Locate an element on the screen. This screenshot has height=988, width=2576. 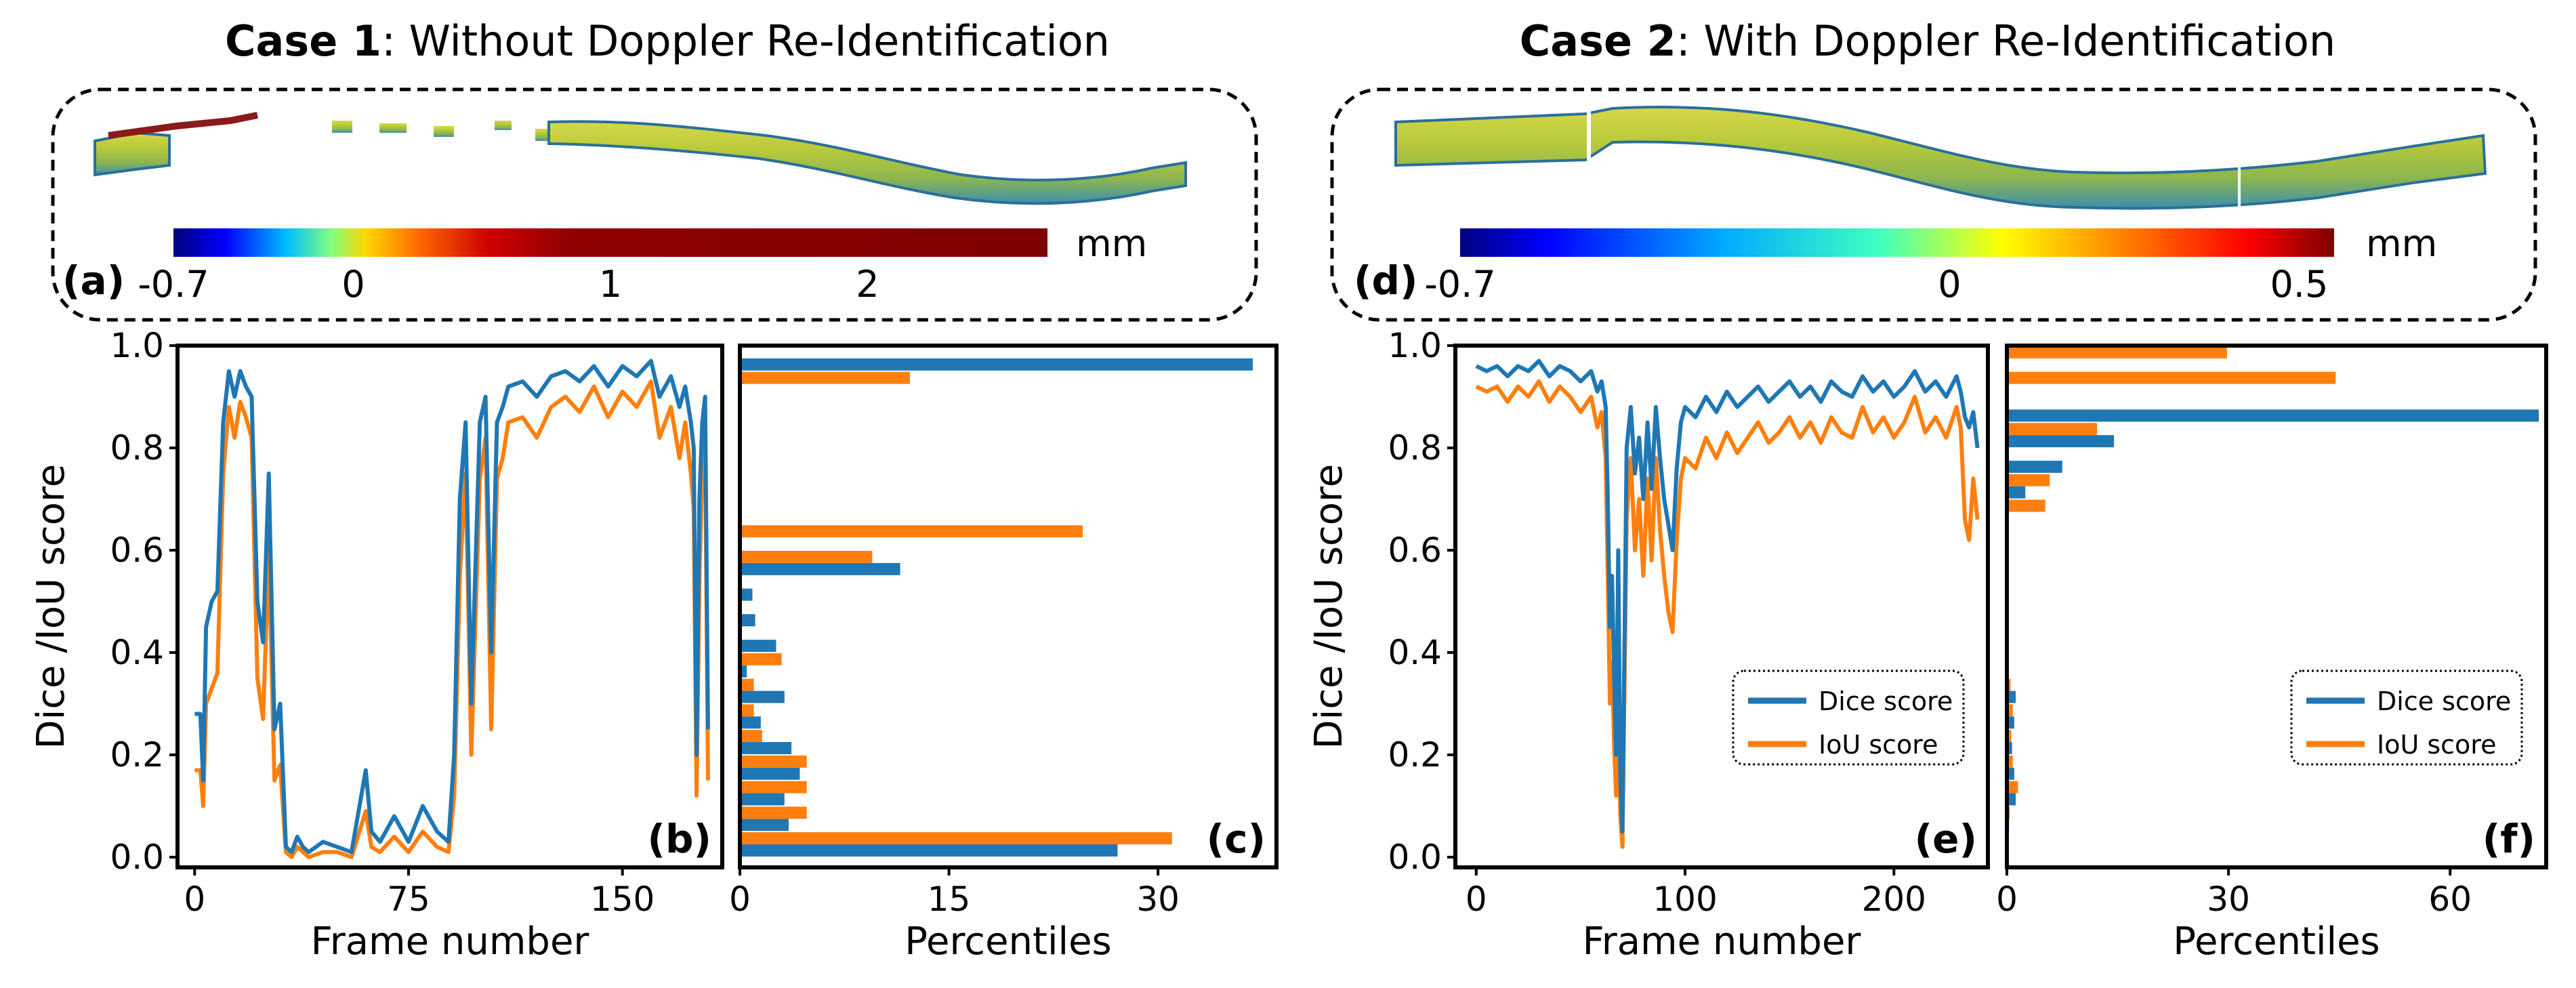
colorbar-a is located at coordinates (610, 242).